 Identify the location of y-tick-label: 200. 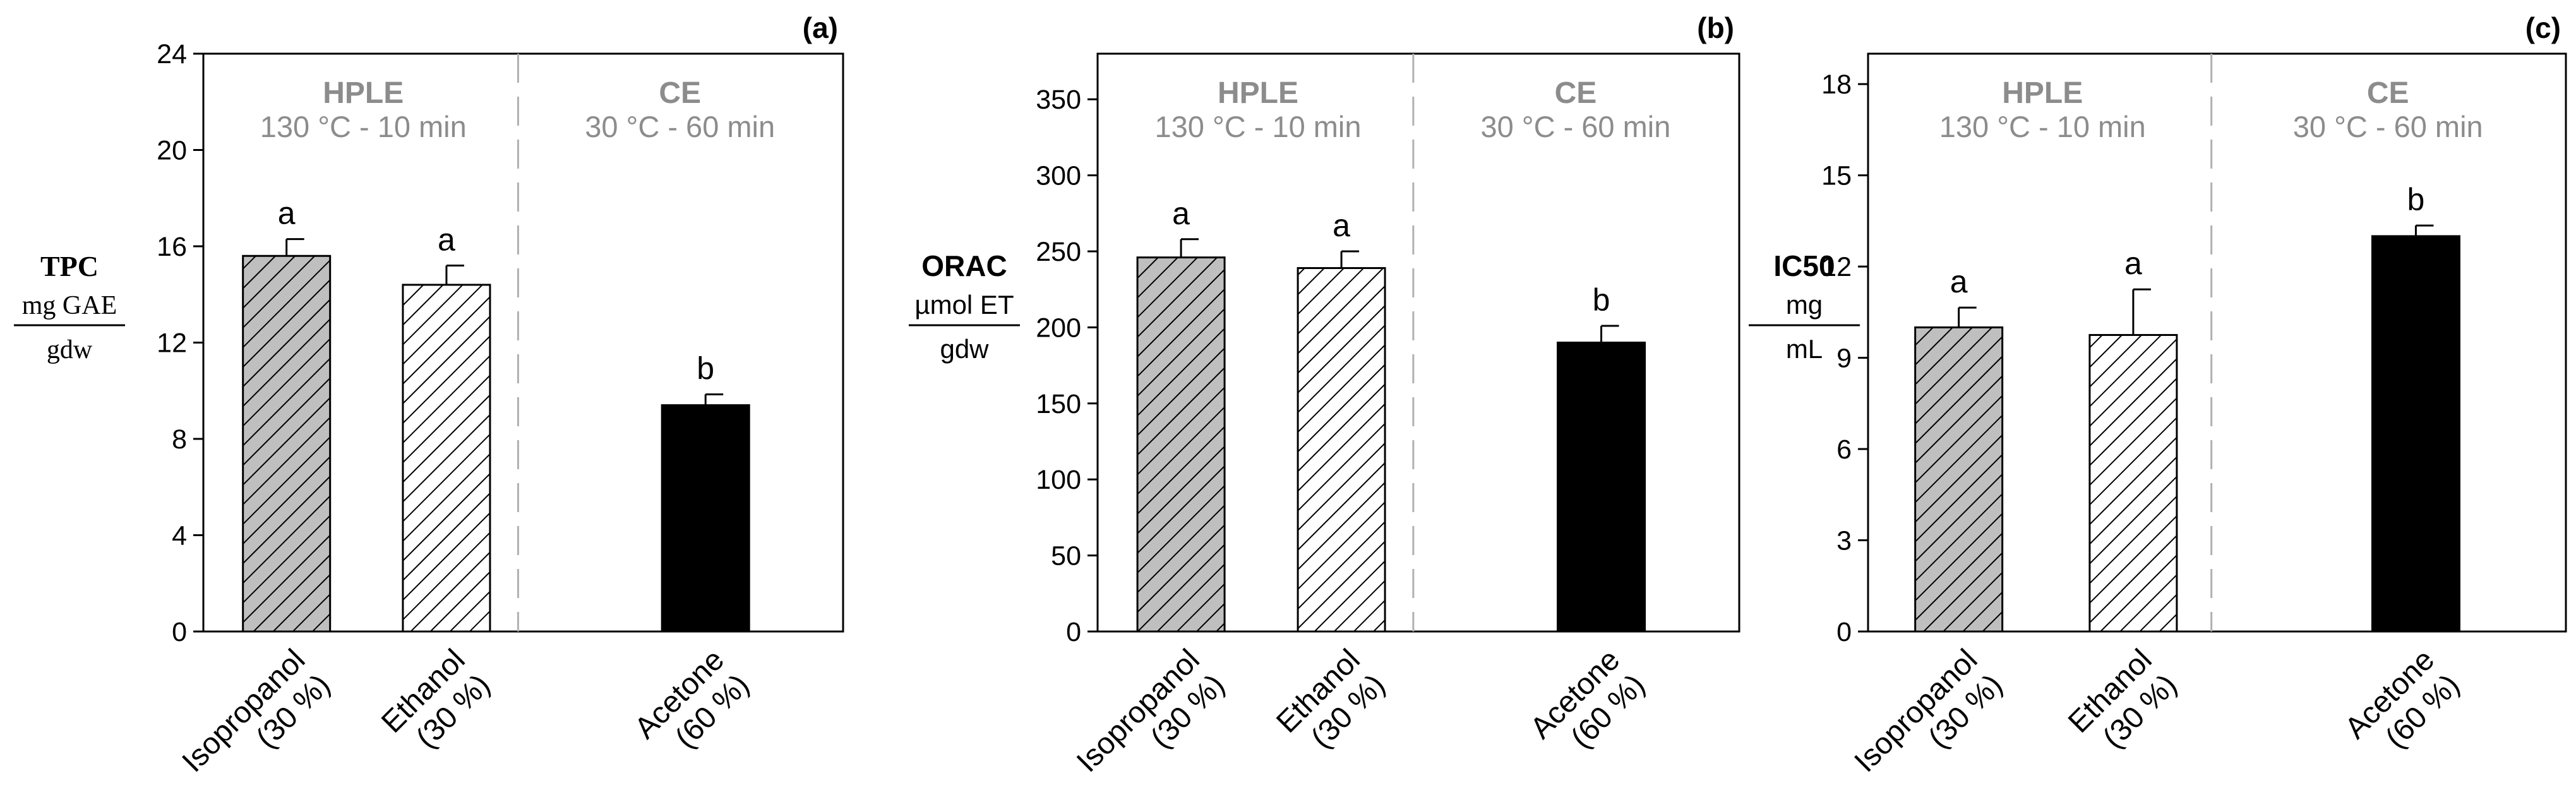
(1058, 328).